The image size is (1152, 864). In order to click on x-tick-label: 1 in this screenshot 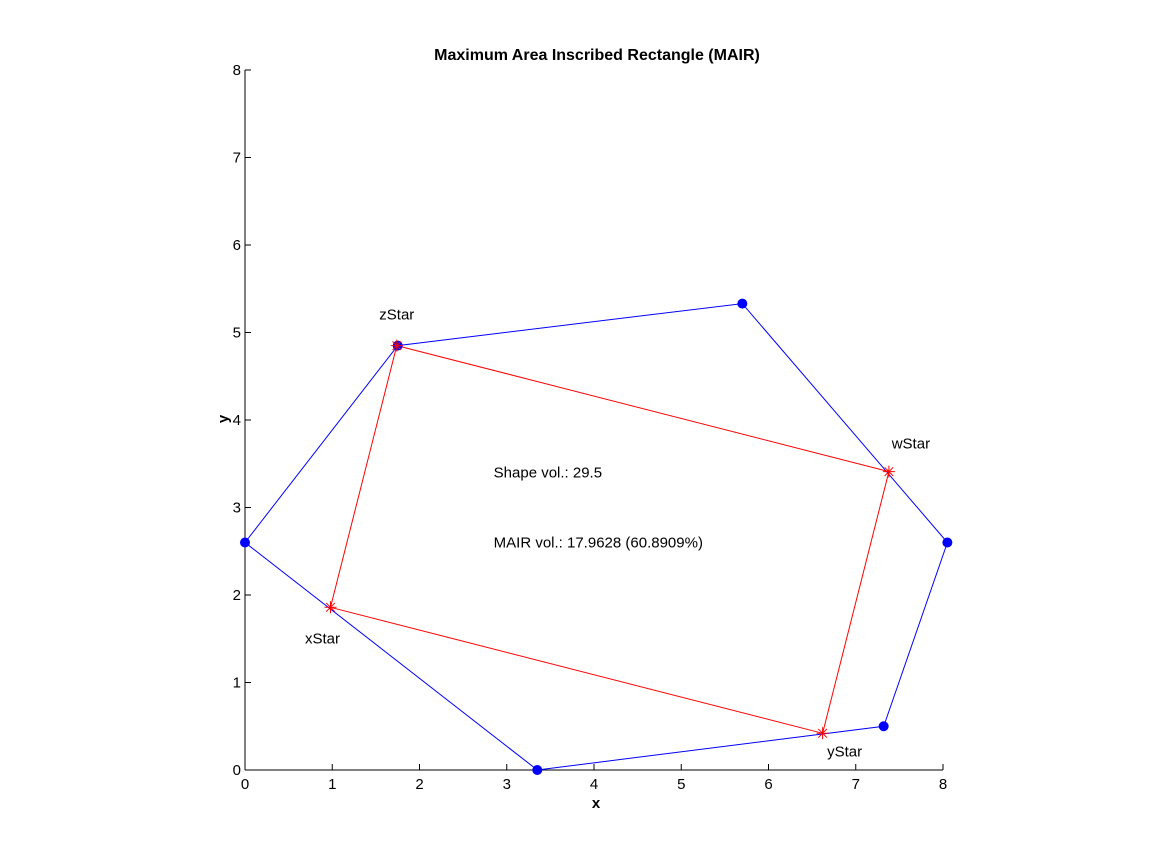, I will do `click(332, 784)`.